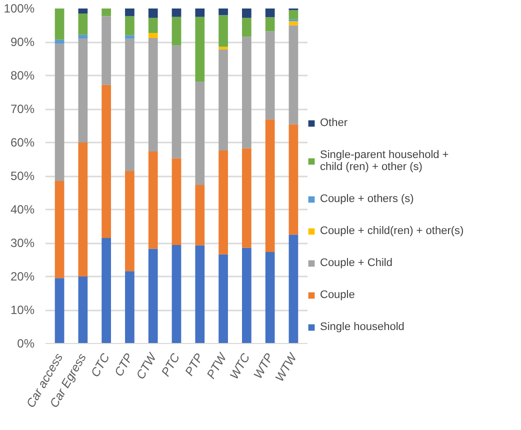 The height and width of the screenshot is (430, 521). What do you see at coordinates (334, 123) in the screenshot?
I see `legend-label: Other` at bounding box center [334, 123].